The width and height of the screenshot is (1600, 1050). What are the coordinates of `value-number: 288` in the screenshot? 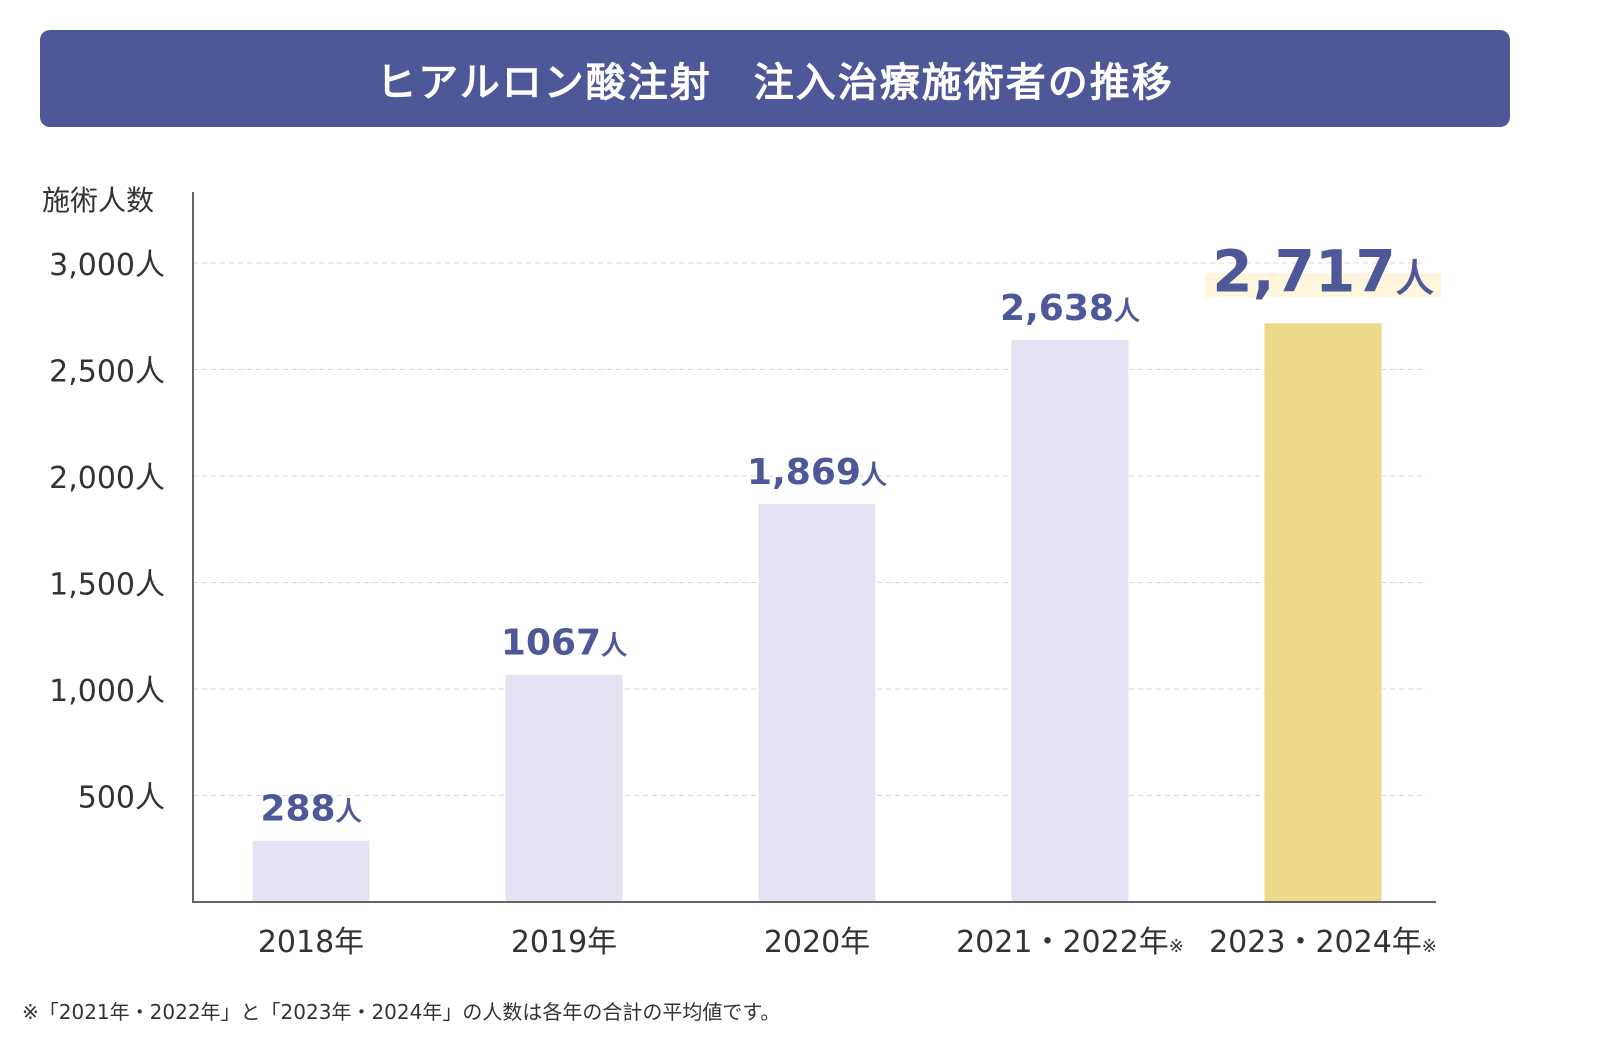 It's located at (297, 809).